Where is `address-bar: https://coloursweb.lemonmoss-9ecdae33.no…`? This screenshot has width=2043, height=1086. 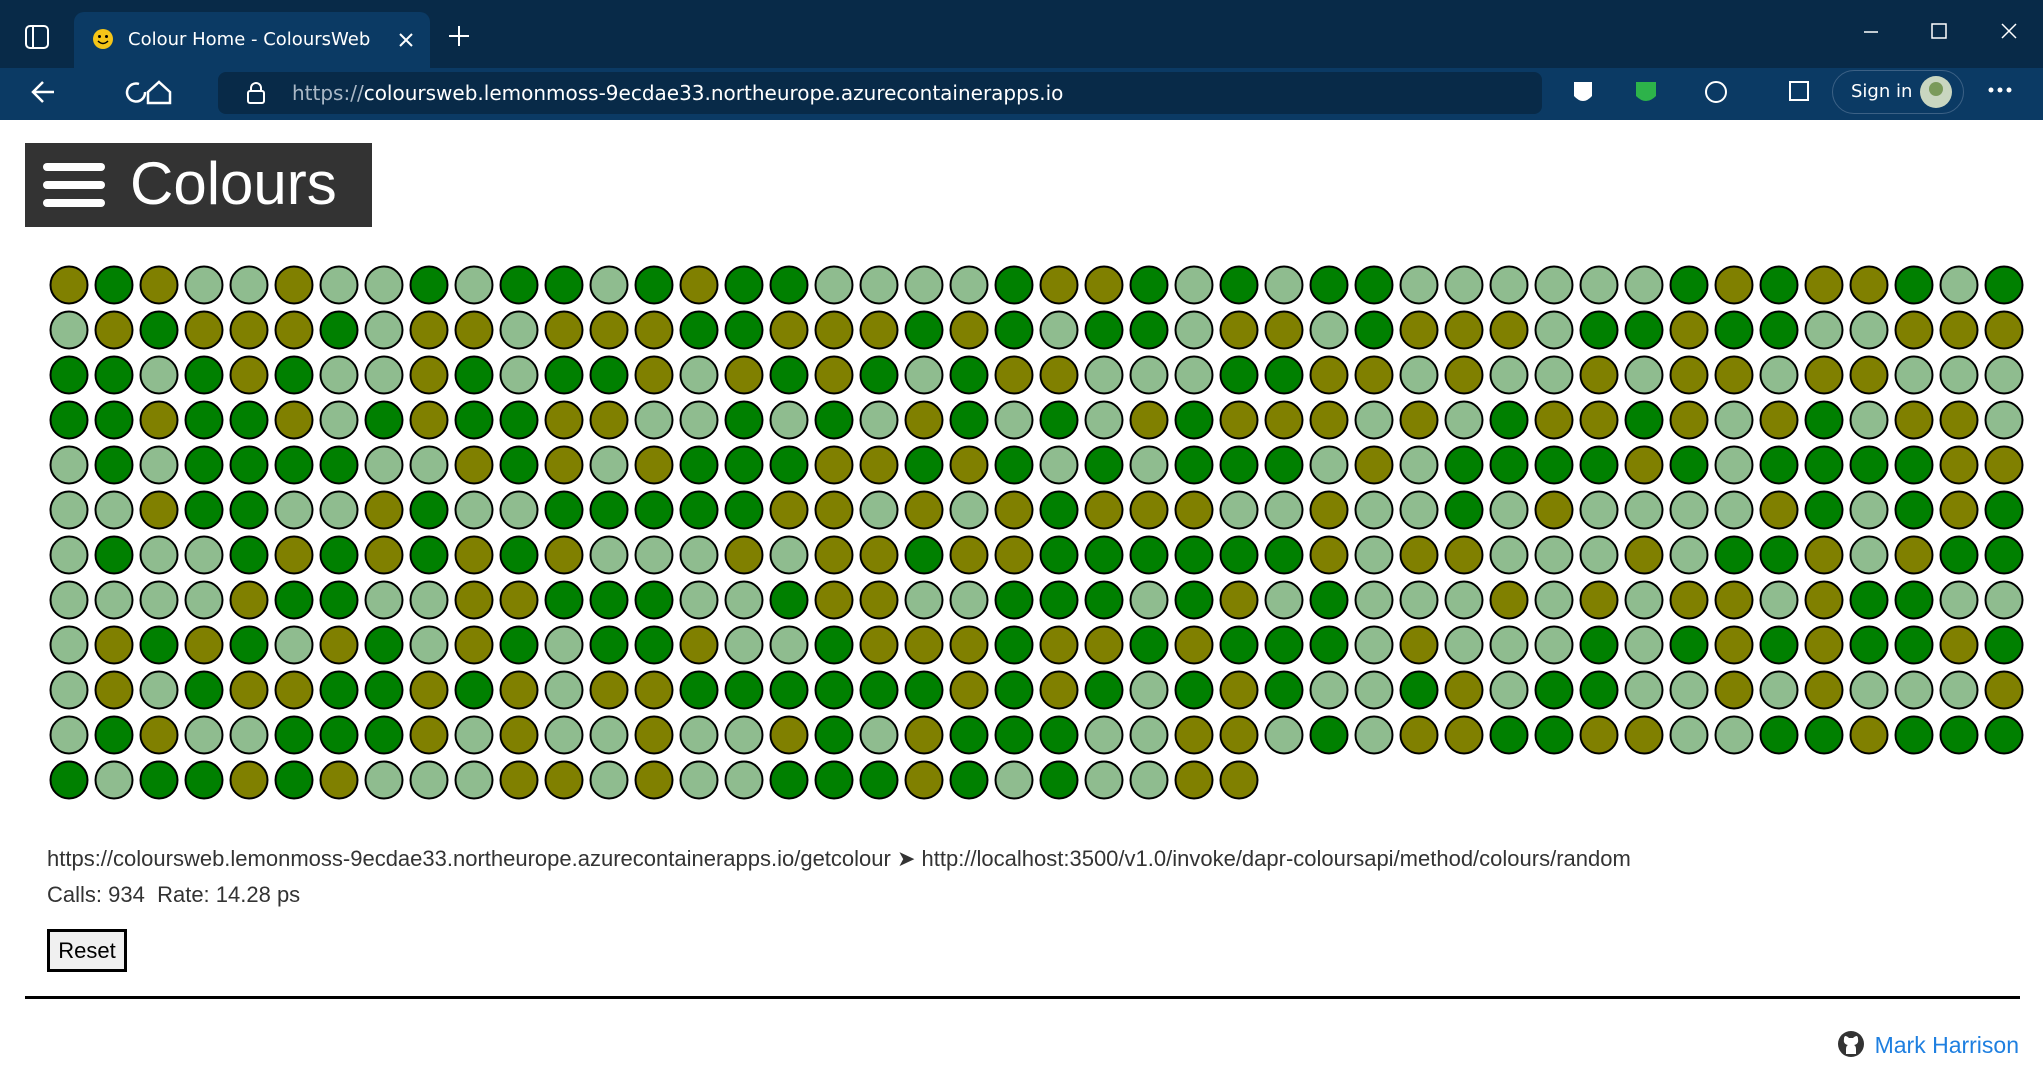
address-bar: https://coloursweb.lemonmoss-9ecdae33.no… is located at coordinates (880, 93).